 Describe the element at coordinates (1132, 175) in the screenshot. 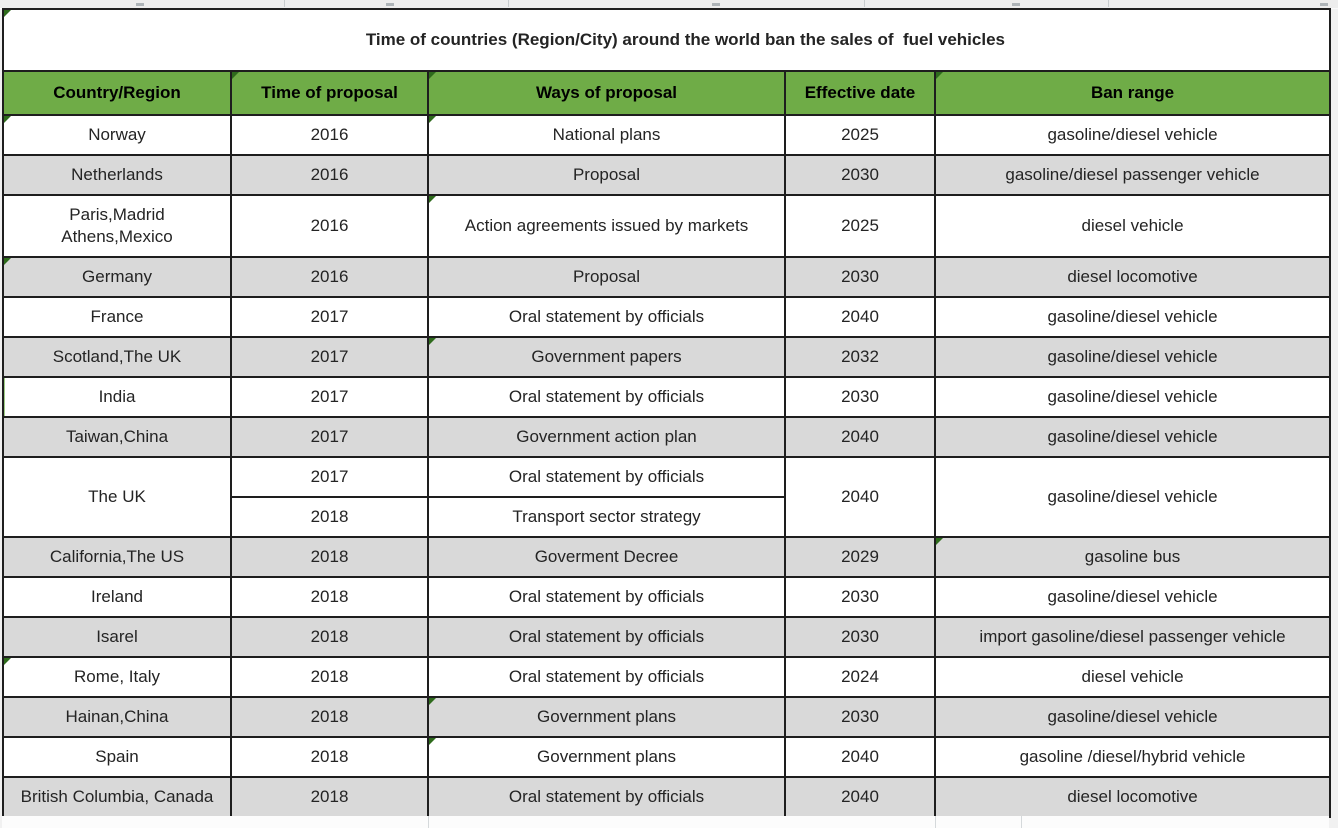

I see `cell-ban-range: gasoline/diesel passenger vehicle` at that location.